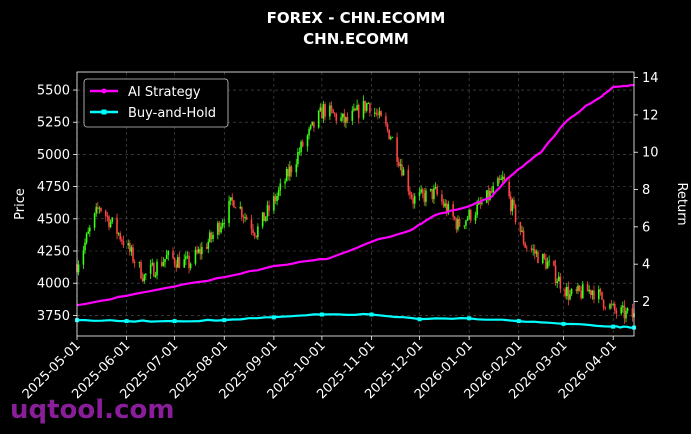 Image resolution: width=691 pixels, height=434 pixels. I want to click on y-tick-label: 5000, so click(53, 155).